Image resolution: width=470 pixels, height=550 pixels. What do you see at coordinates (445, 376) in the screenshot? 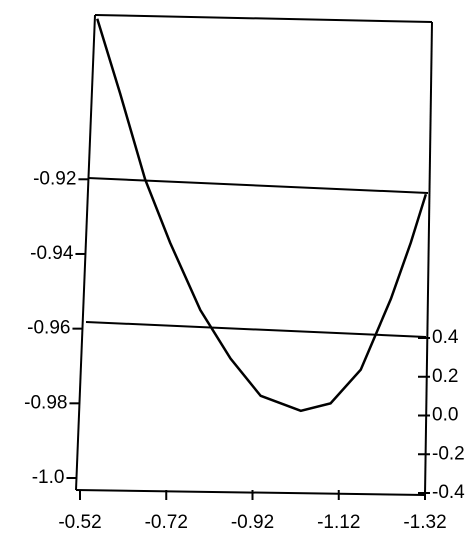
I see `y2-tick-label: 0.2` at bounding box center [445, 376].